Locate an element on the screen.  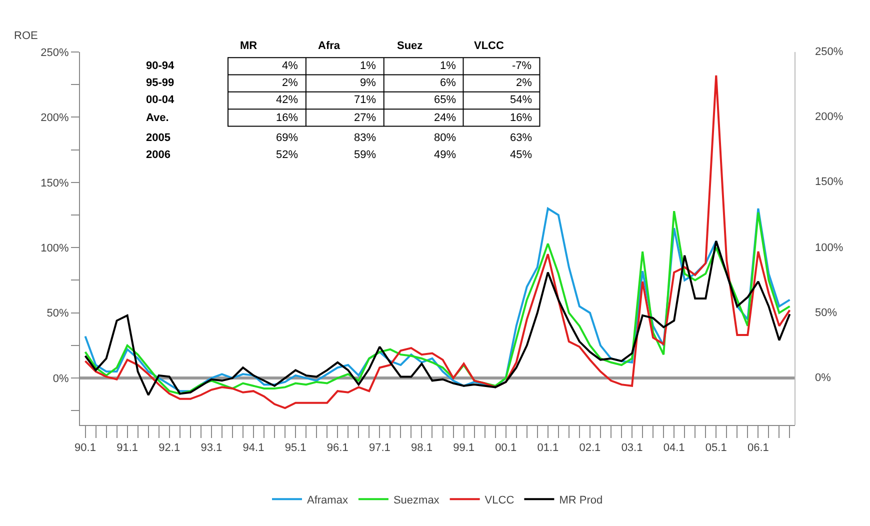
y2-tick-label: 100% is located at coordinates (829, 248).